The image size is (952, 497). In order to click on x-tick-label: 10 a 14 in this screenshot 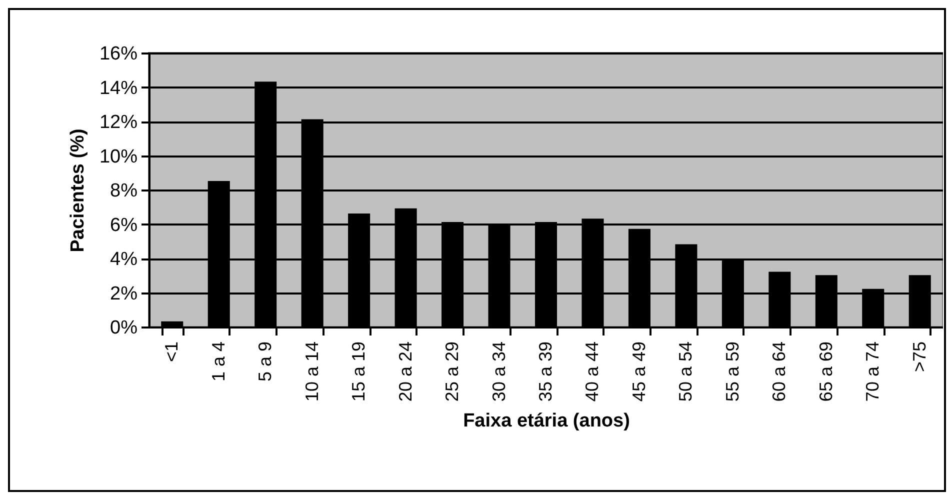, I will do `click(312, 372)`.